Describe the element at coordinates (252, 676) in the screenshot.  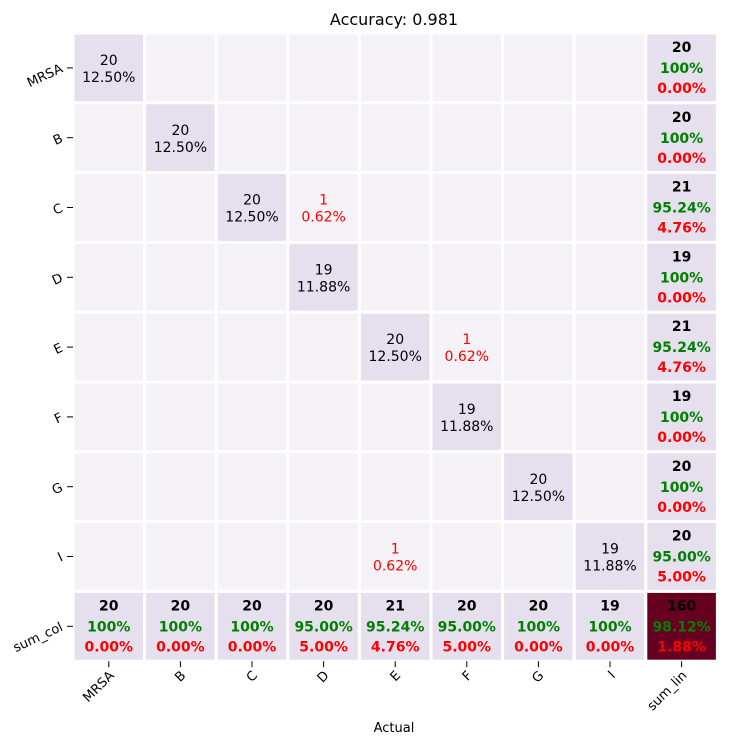
I see `x-tick-label: C` at that location.